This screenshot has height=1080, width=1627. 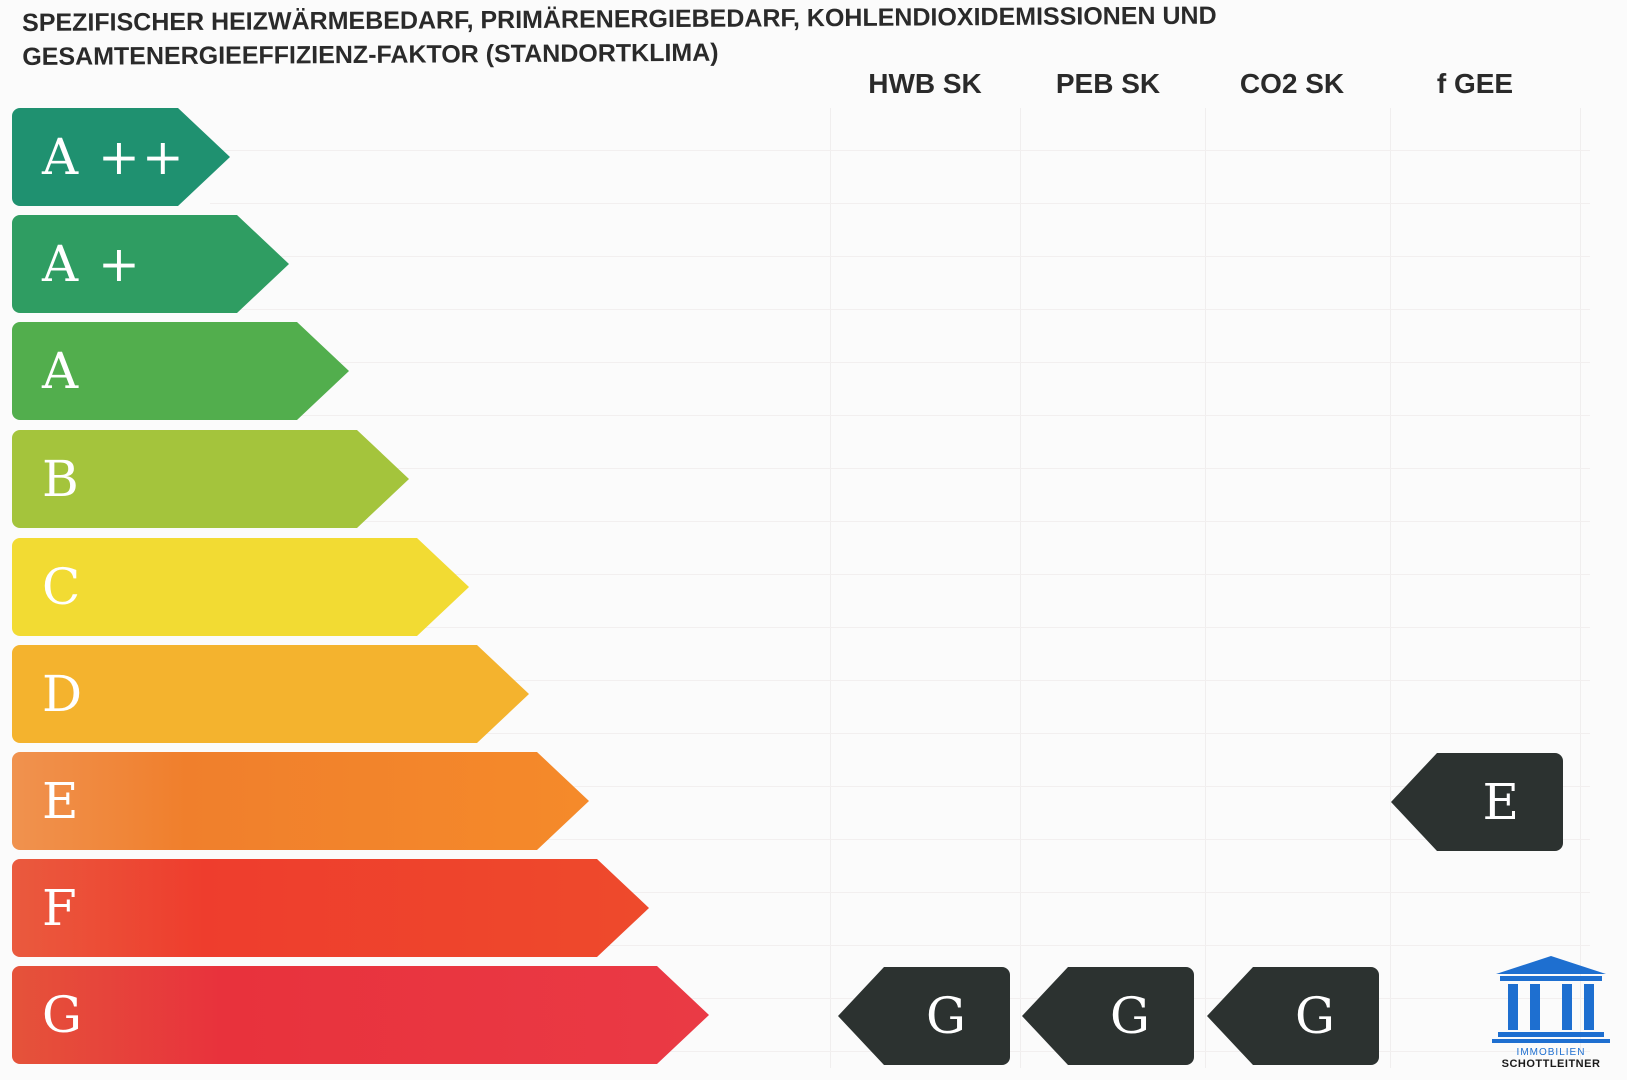 I want to click on energy-class-label: E, so click(x=61, y=801).